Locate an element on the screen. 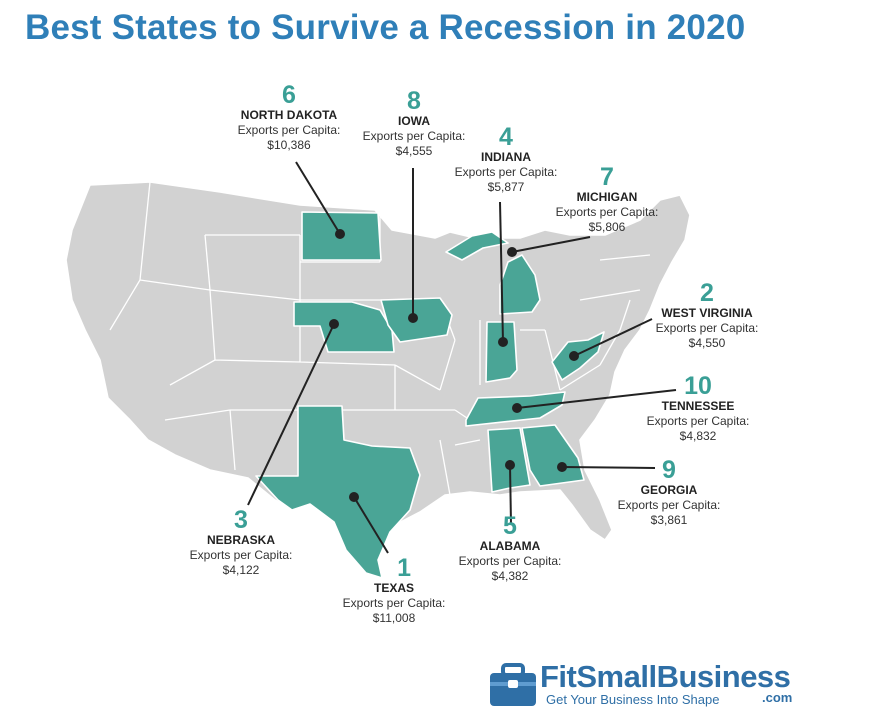 The image size is (869, 719). rank-label: 3 is located at coordinates (241, 520).